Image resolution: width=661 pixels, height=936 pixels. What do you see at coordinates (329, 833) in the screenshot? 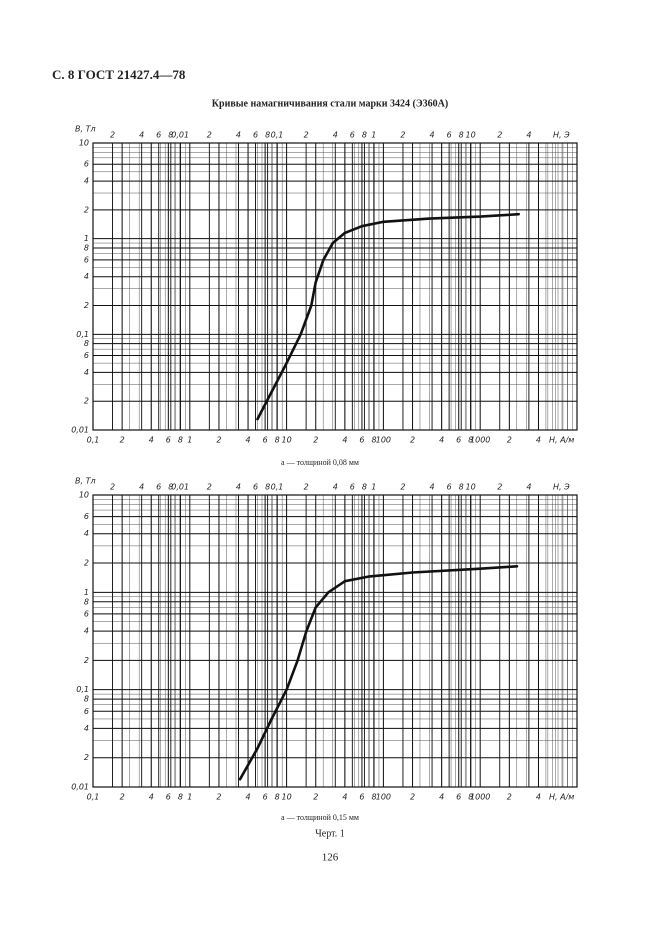
I see `figure-caption: Черт. 1` at bounding box center [329, 833].